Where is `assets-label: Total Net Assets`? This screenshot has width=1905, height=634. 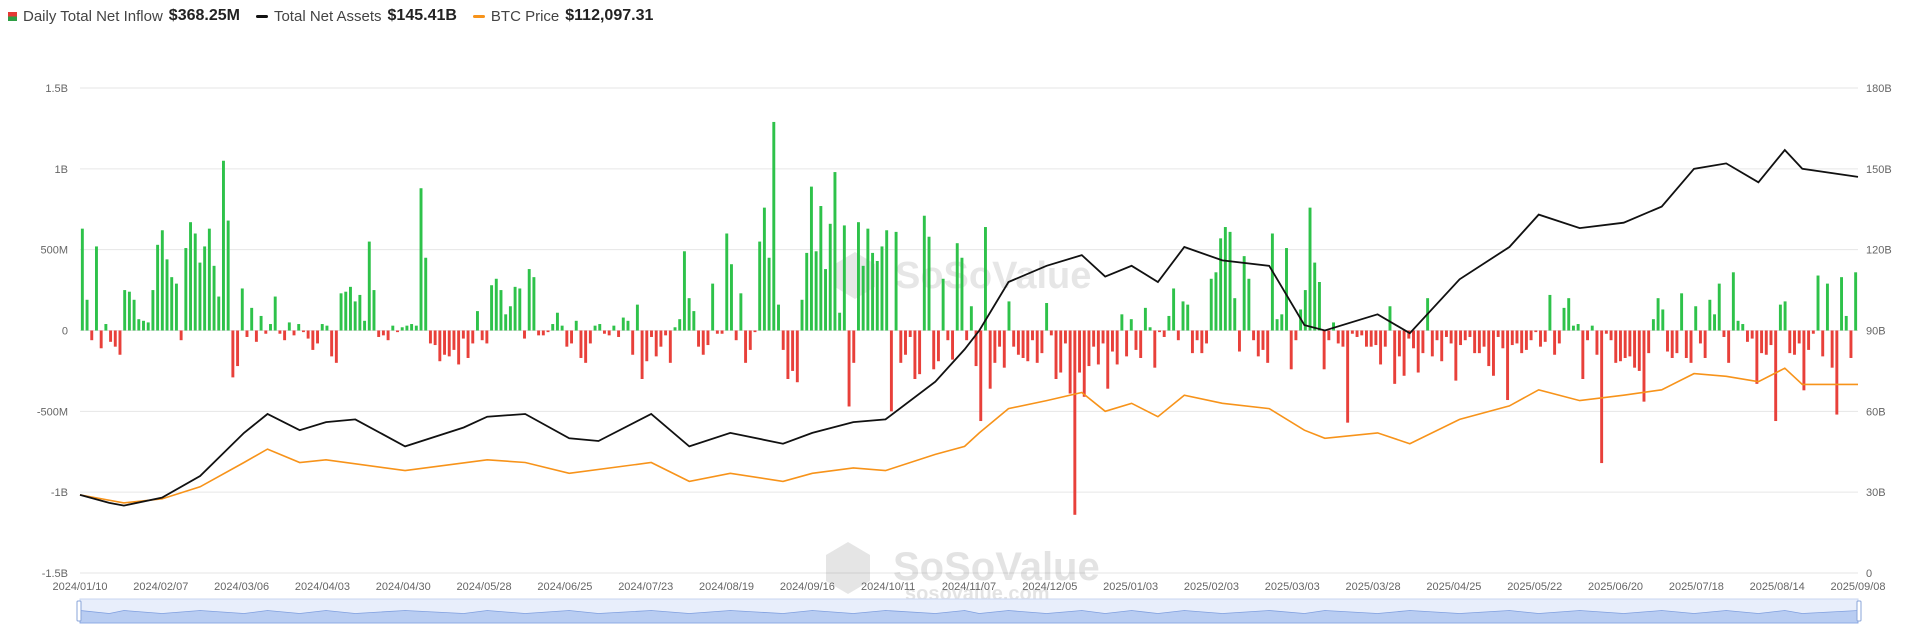
assets-label: Total Net Assets is located at coordinates (327, 16).